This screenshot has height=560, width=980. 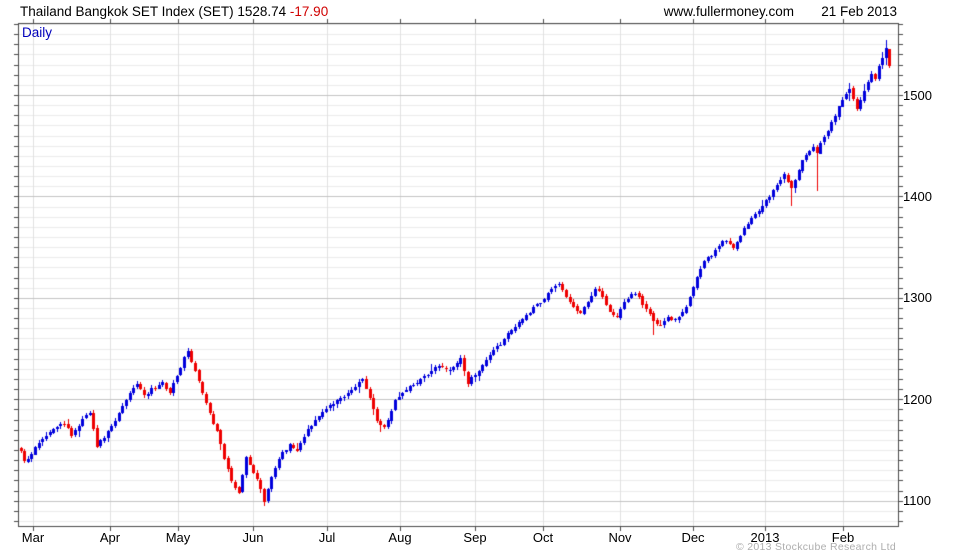 What do you see at coordinates (543, 537) in the screenshot?
I see `x-axis-label: Oct` at bounding box center [543, 537].